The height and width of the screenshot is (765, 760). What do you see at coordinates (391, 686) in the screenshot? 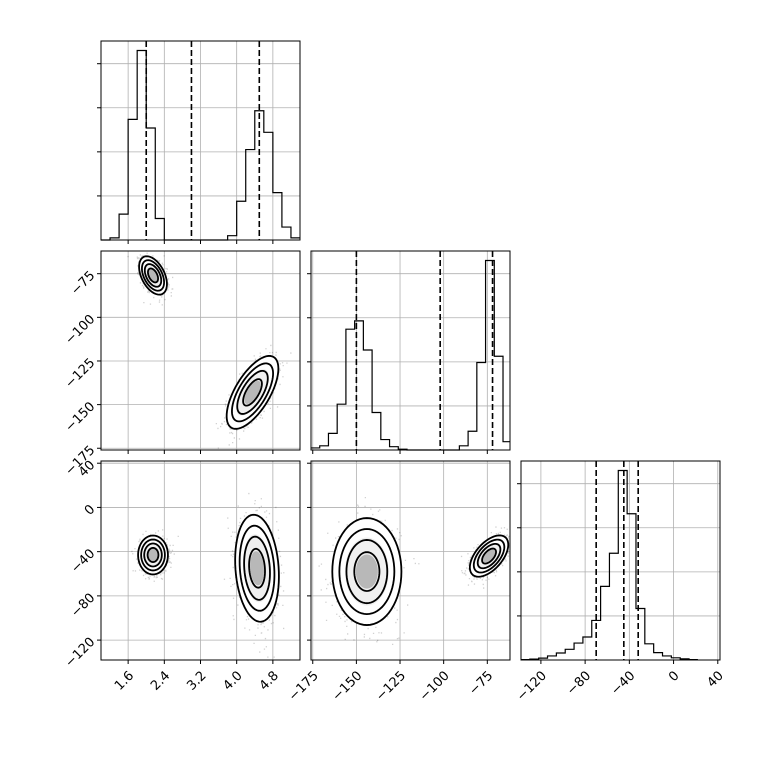
I see `x-tick-label: −125` at bounding box center [391, 686].